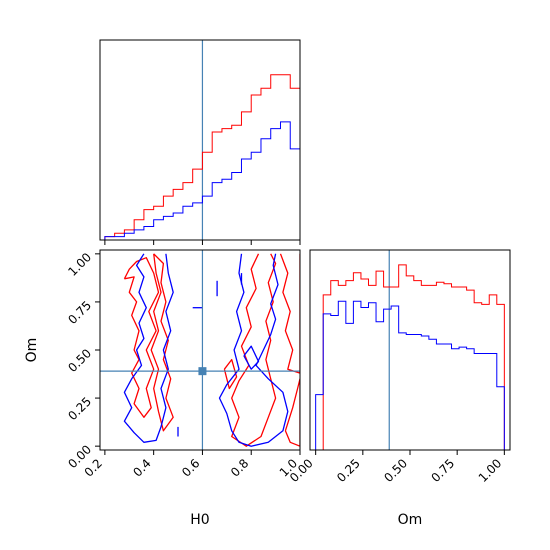 The height and width of the screenshot is (550, 550). What do you see at coordinates (410, 375) in the screenshot?
I see `histogram-om-blue` at bounding box center [410, 375].